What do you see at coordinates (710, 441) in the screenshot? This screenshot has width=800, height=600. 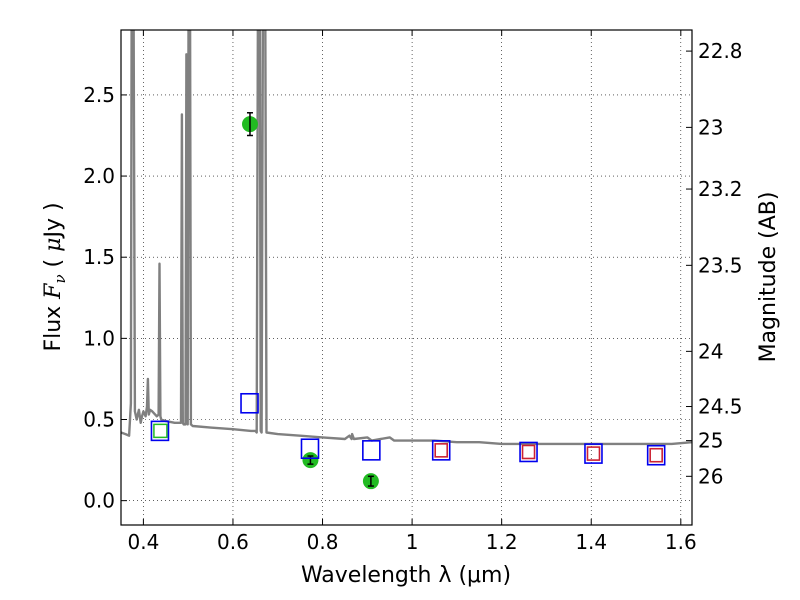 I see `right-tick-label: 25` at bounding box center [710, 441].